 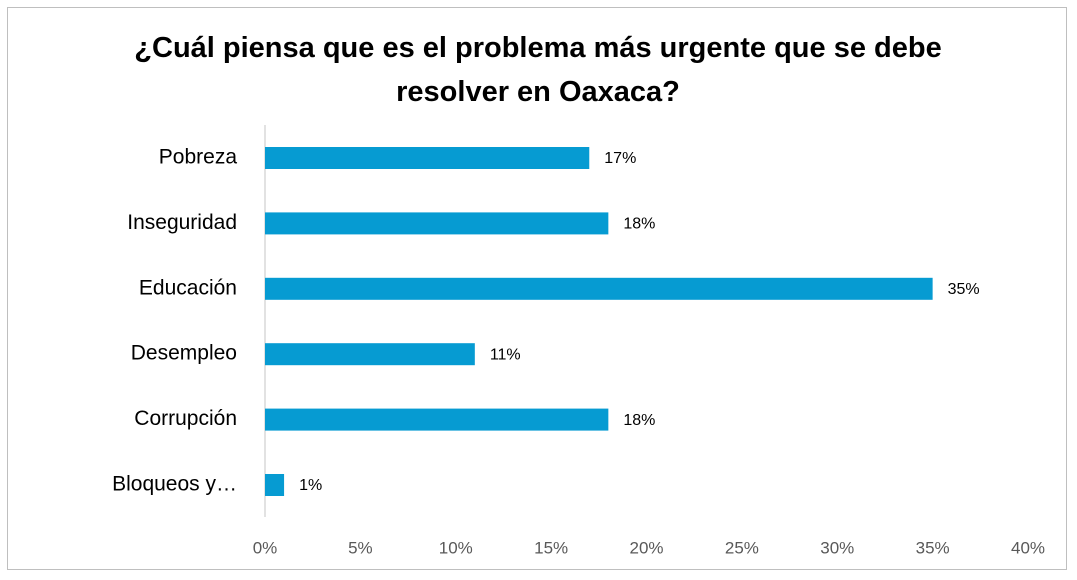 I want to click on data-label: 17%, so click(x=620, y=158).